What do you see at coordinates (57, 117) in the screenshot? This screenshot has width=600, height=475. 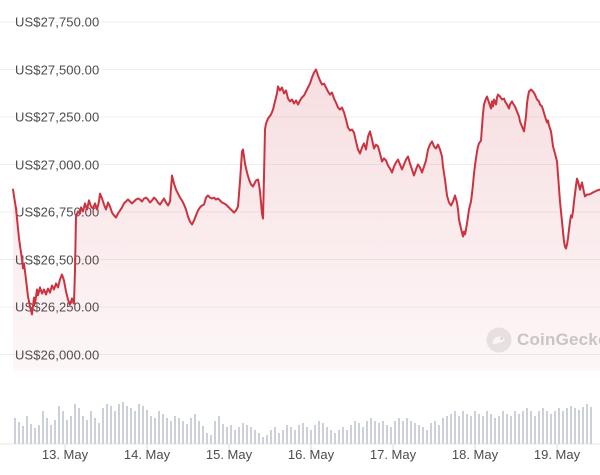 I see `y-axis-label: US$27,250.00` at bounding box center [57, 117].